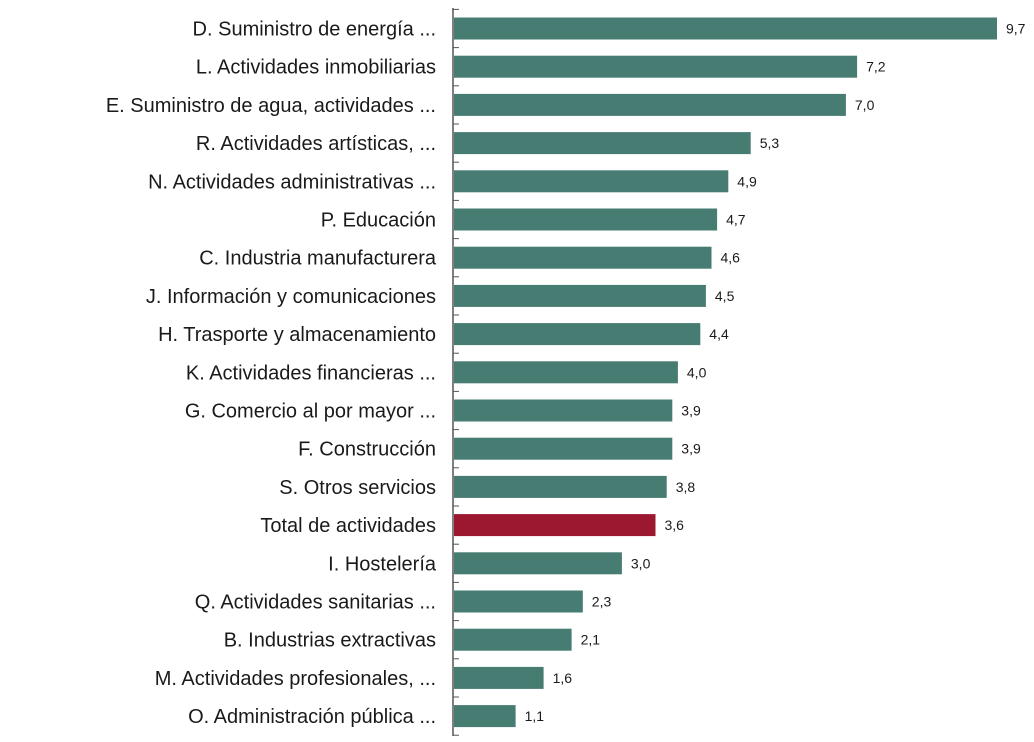 The width and height of the screenshot is (1034, 742). I want to click on data-label: 3,0, so click(641, 563).